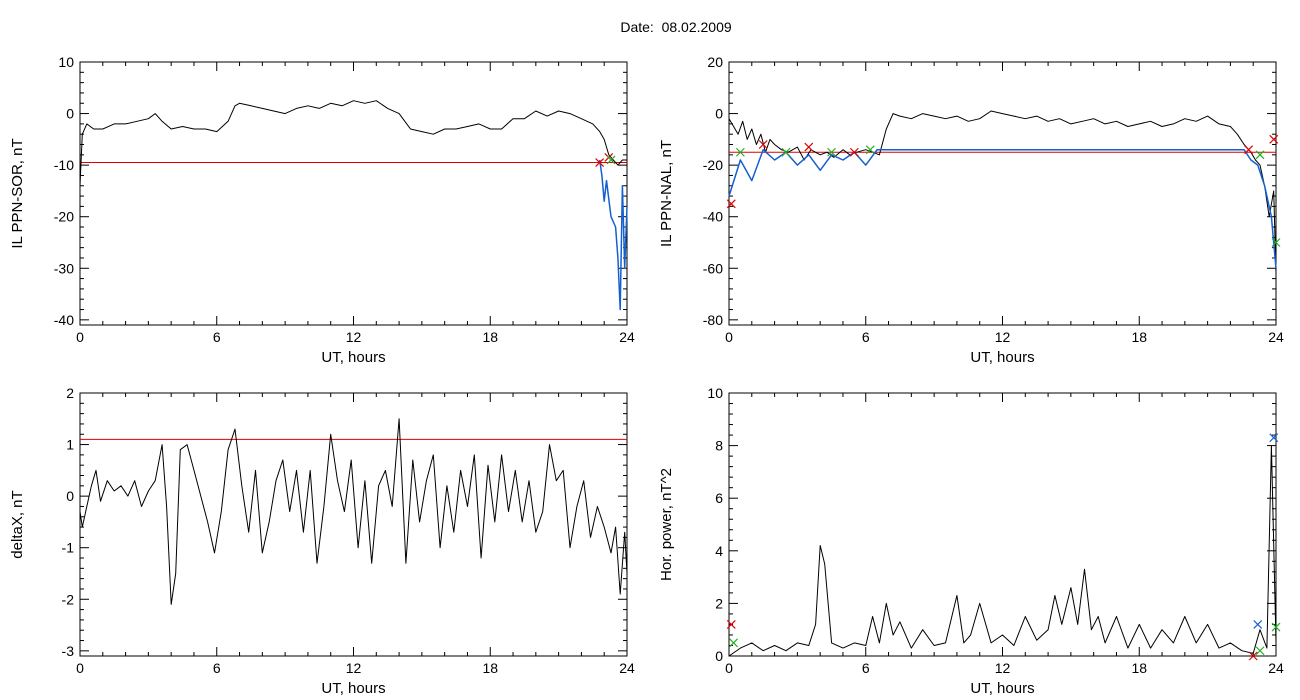  Describe the element at coordinates (719, 498) in the screenshot. I see `y-tick-label: 6` at that location.